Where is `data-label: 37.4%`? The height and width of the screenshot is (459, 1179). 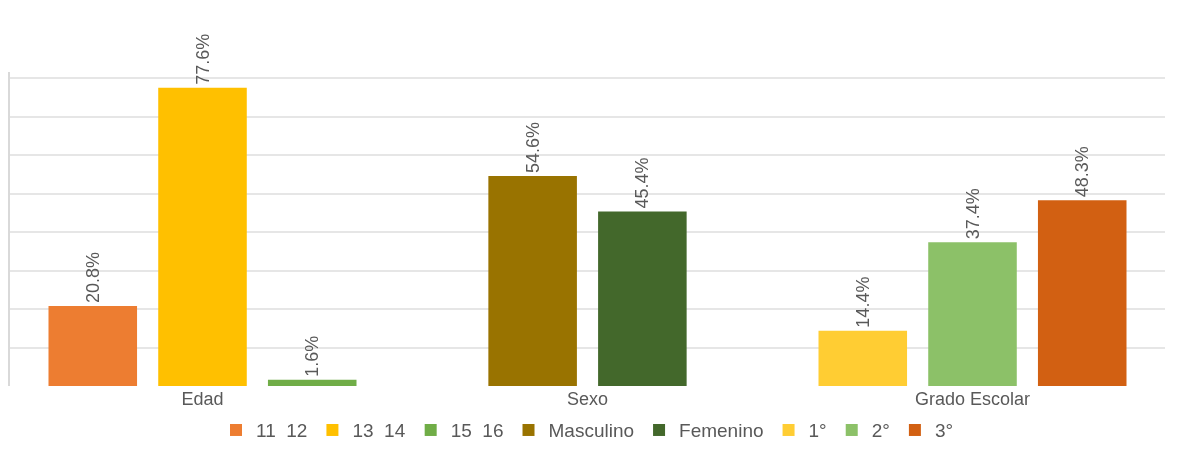
data-label: 37.4% is located at coordinates (972, 214).